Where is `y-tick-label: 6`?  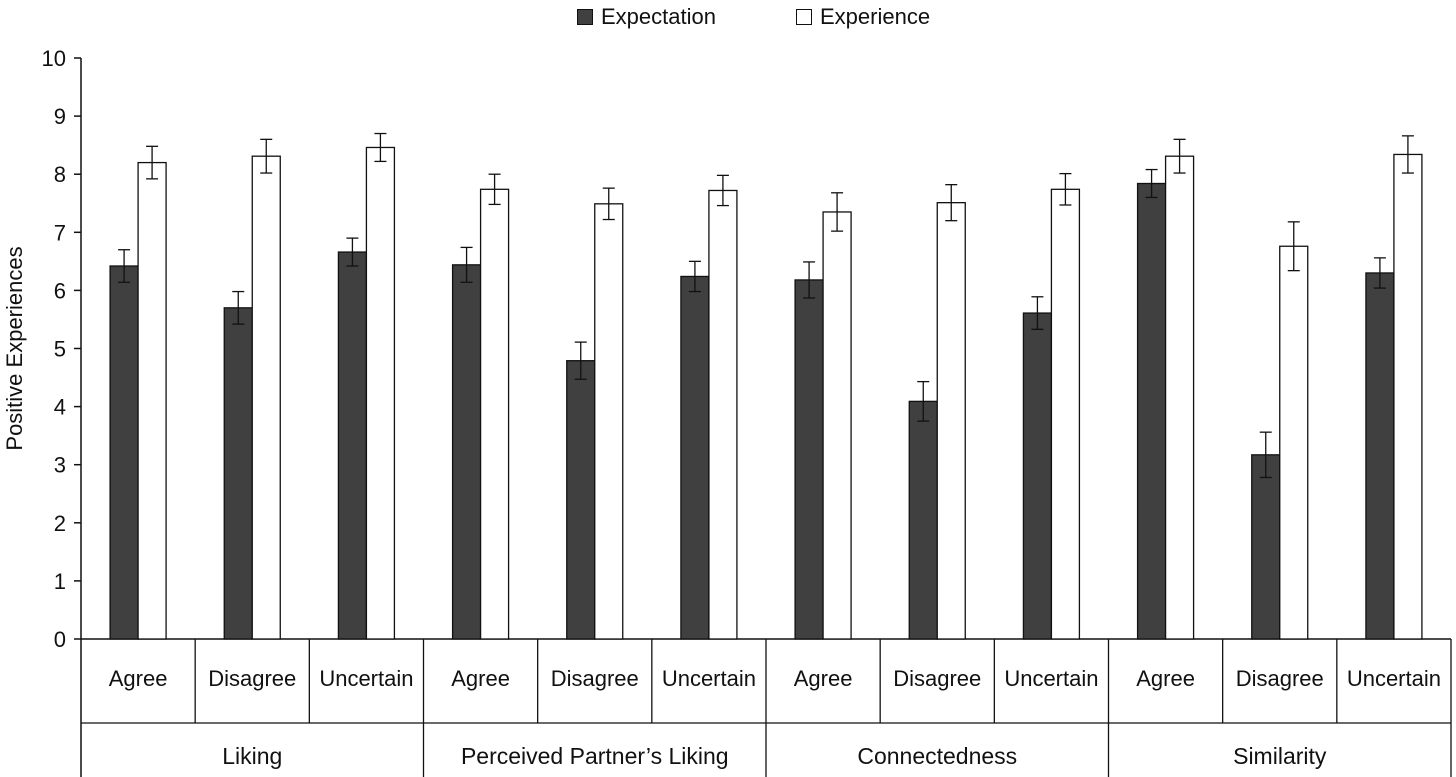 y-tick-label: 6 is located at coordinates (60, 290).